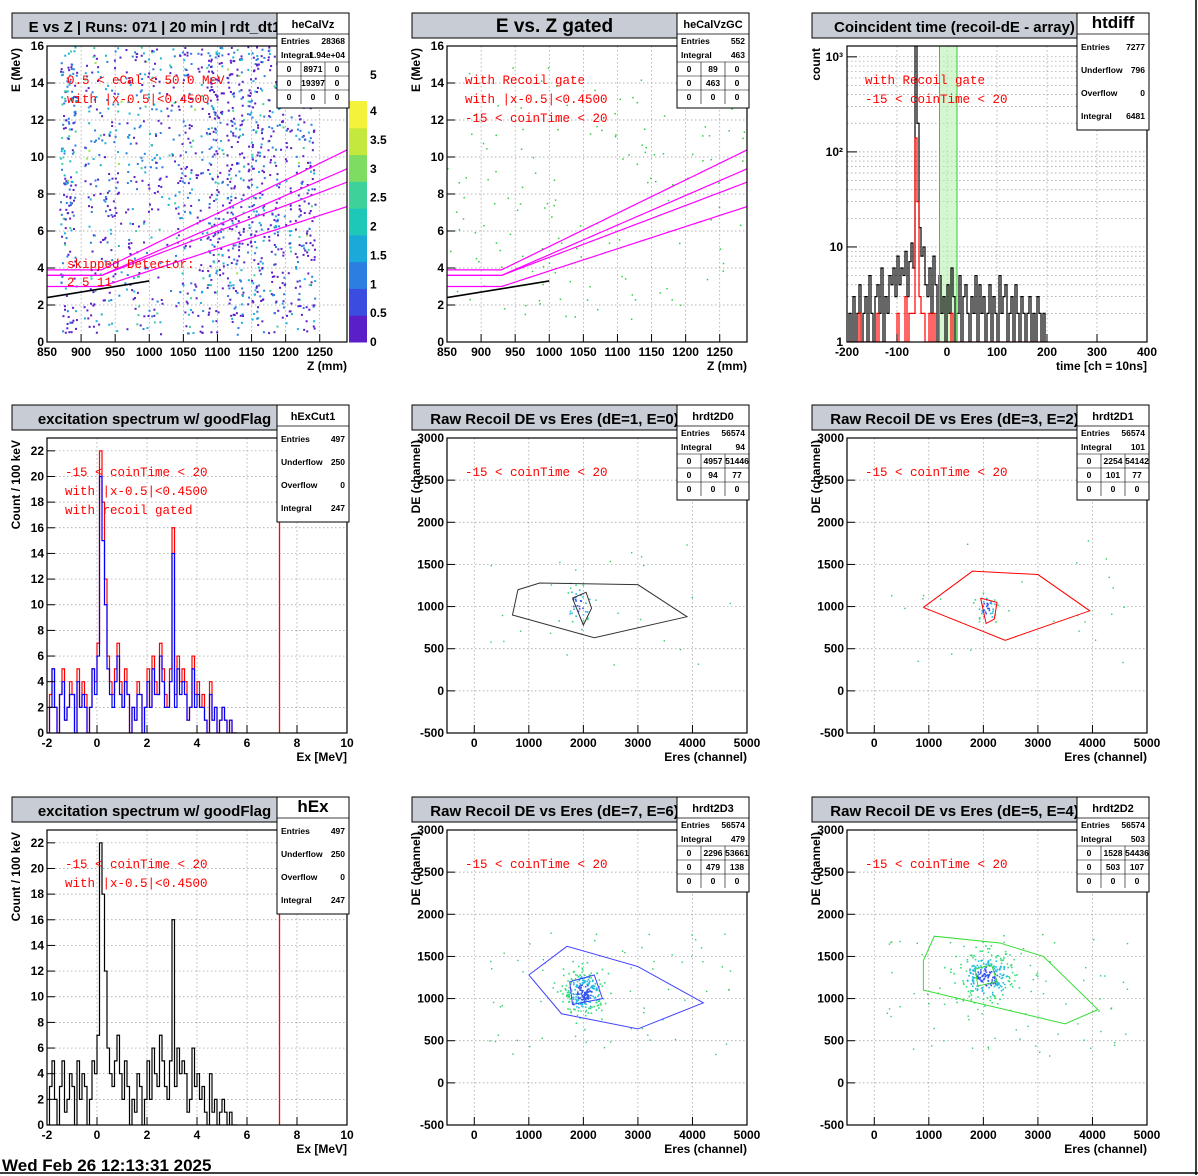  I want to click on y-tick-label: 0, so click(440, 691).